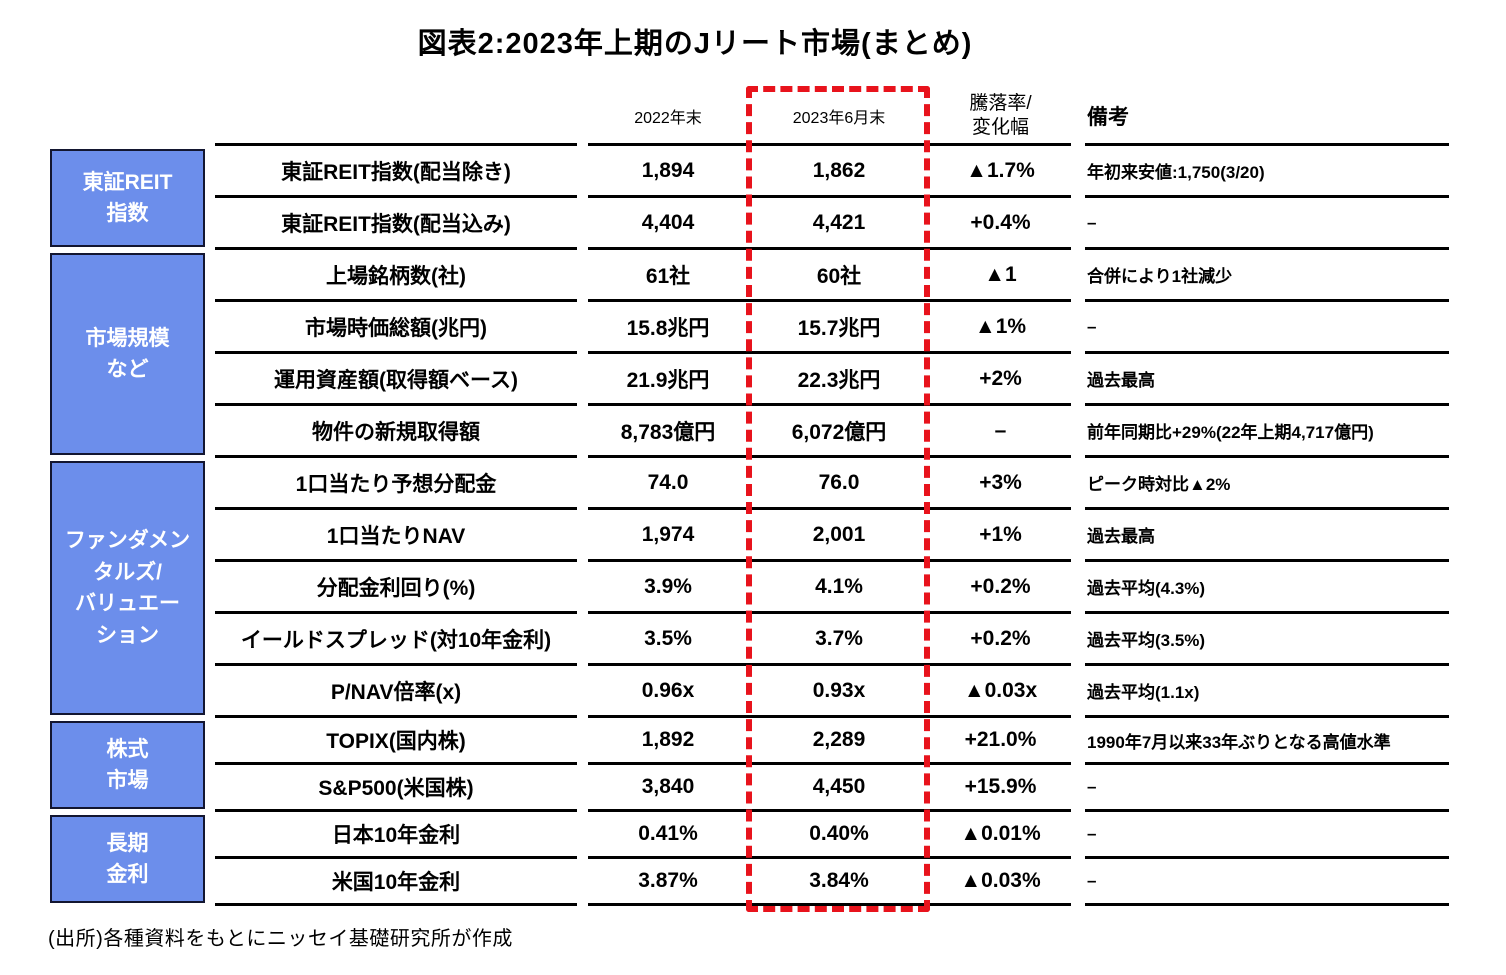 The height and width of the screenshot is (975, 1506). I want to click on table-row: S&P500(米国株) 3,840 4,450 +15.9% –, so click(832, 788).